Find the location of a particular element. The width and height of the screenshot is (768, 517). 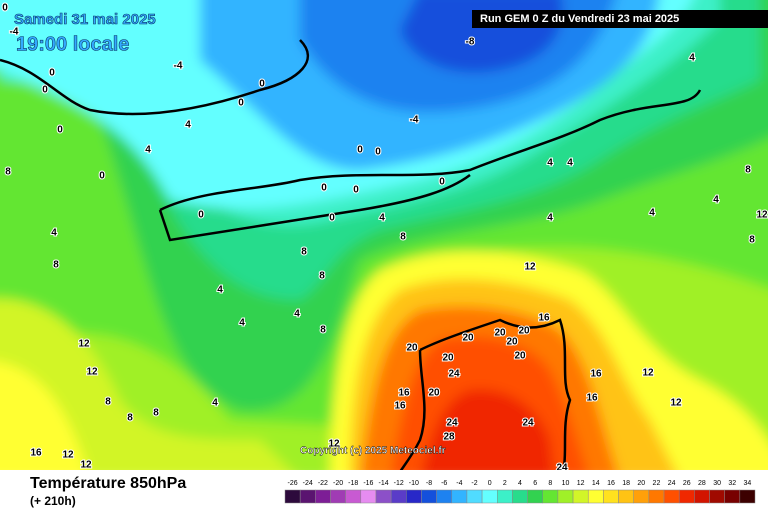

legend-label: -26 is located at coordinates (293, 483).